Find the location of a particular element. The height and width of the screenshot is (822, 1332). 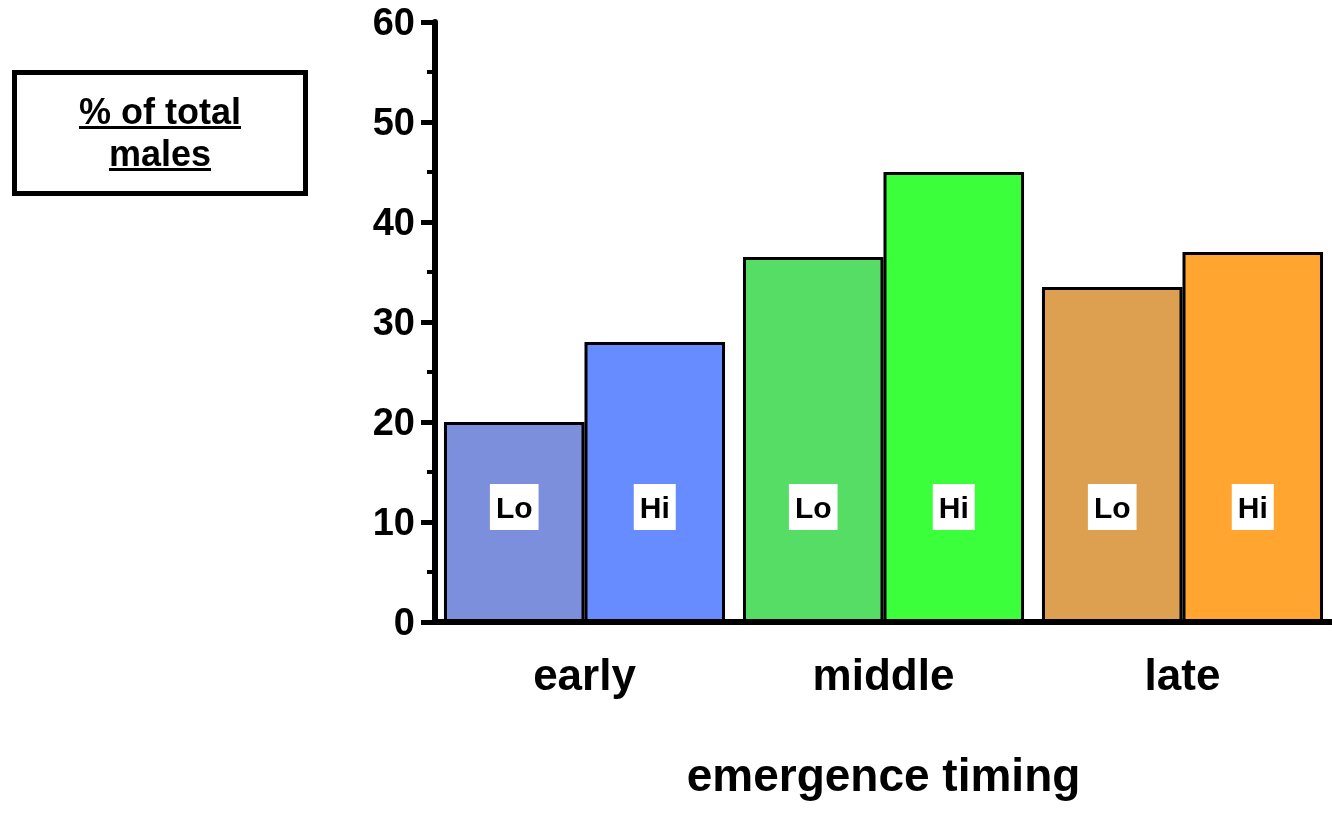

y-axis-title: % of total males is located at coordinates (160, 133).